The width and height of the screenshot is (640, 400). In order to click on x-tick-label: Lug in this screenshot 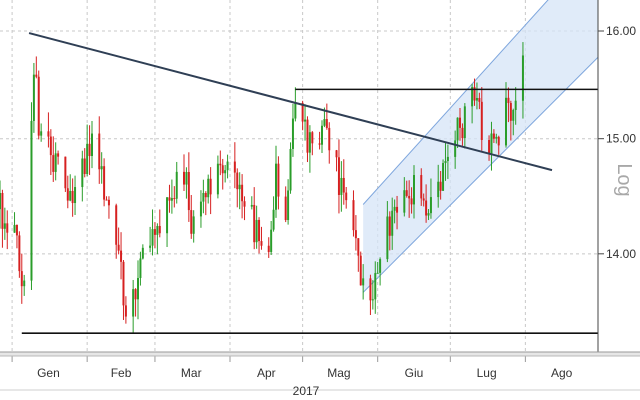, I will do `click(487, 373)`.